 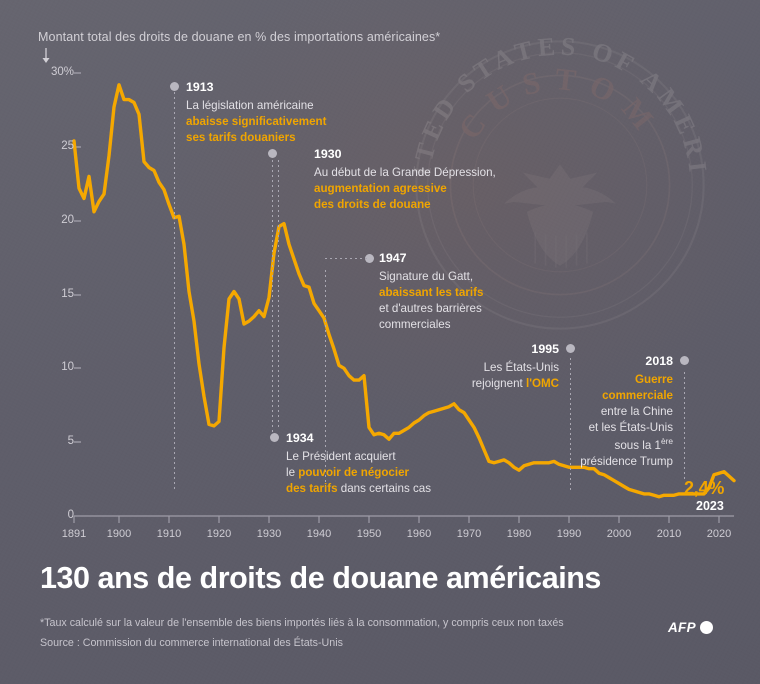 What do you see at coordinates (300, 438) in the screenshot?
I see `annotation-year-1934: 1934` at bounding box center [300, 438].